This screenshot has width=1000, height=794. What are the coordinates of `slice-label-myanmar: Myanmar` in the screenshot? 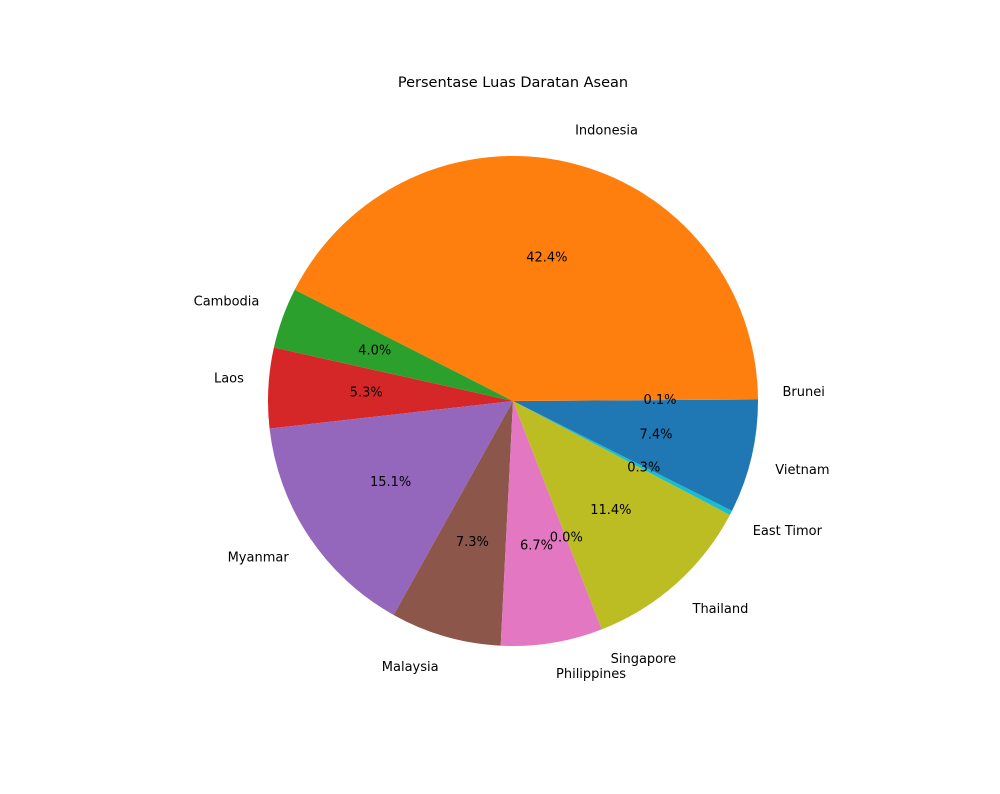 It's located at (259, 557).